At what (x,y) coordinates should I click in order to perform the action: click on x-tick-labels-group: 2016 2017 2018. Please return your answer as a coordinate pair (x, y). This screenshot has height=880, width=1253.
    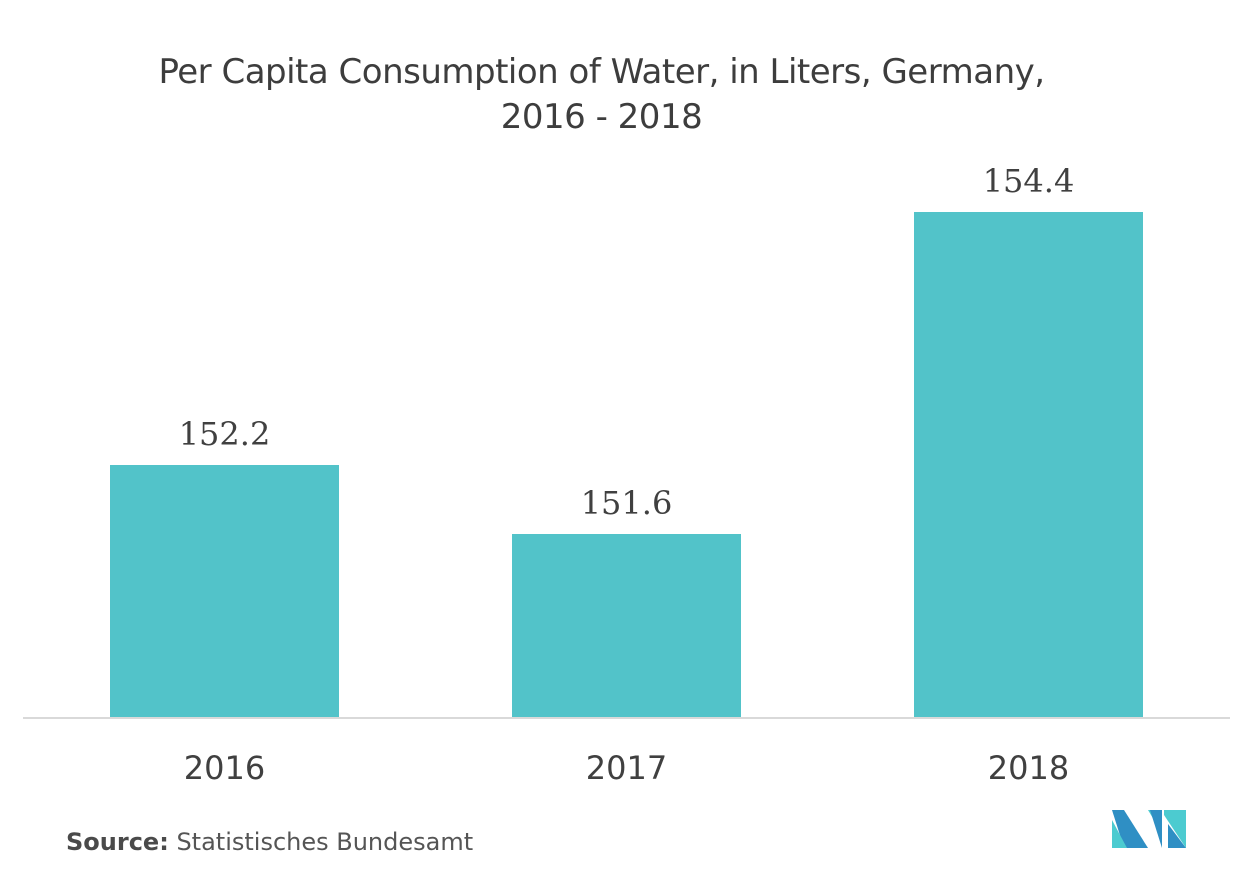
    Looking at the image, I should click on (626, 768).